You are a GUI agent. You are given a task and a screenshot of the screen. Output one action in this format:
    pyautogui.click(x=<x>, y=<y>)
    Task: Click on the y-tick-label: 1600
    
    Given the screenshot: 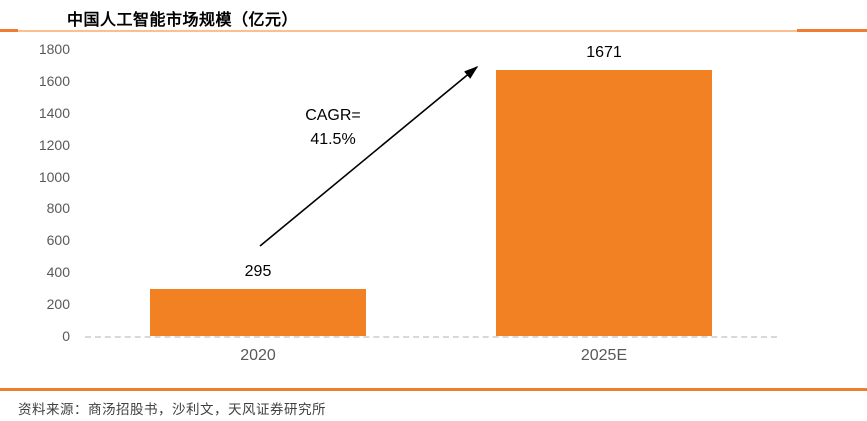 What is the action you would take?
    pyautogui.click(x=54, y=80)
    